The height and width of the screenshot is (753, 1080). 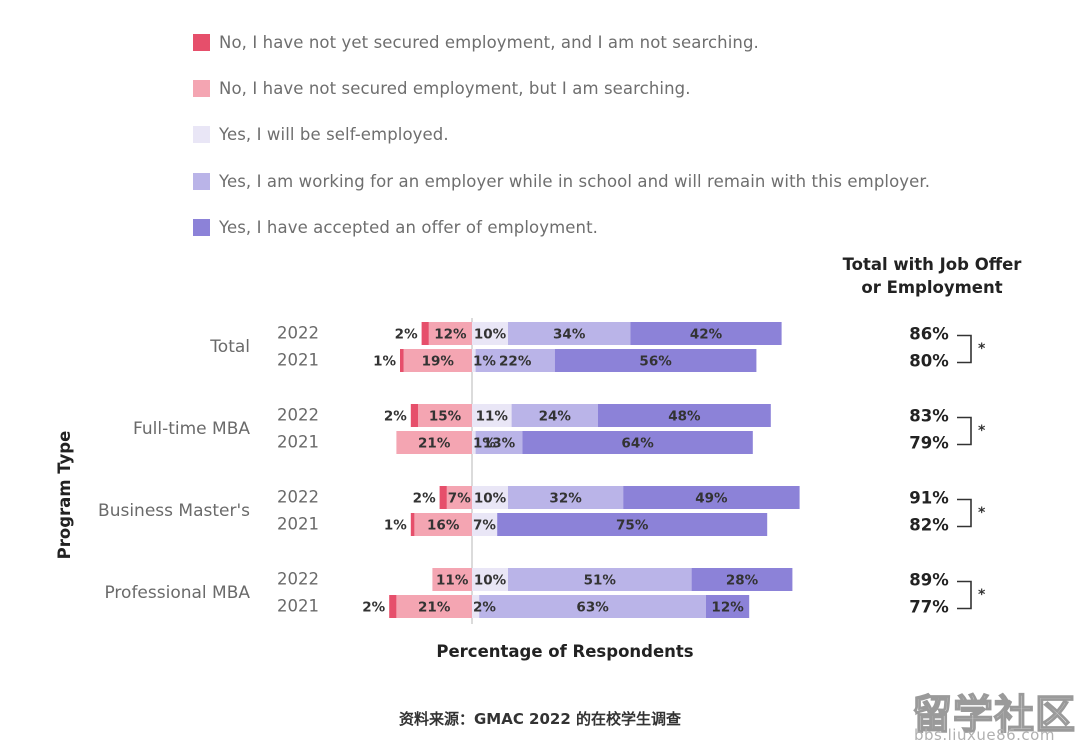 What do you see at coordinates (929, 416) in the screenshot?
I see `total-value: 83%` at bounding box center [929, 416].